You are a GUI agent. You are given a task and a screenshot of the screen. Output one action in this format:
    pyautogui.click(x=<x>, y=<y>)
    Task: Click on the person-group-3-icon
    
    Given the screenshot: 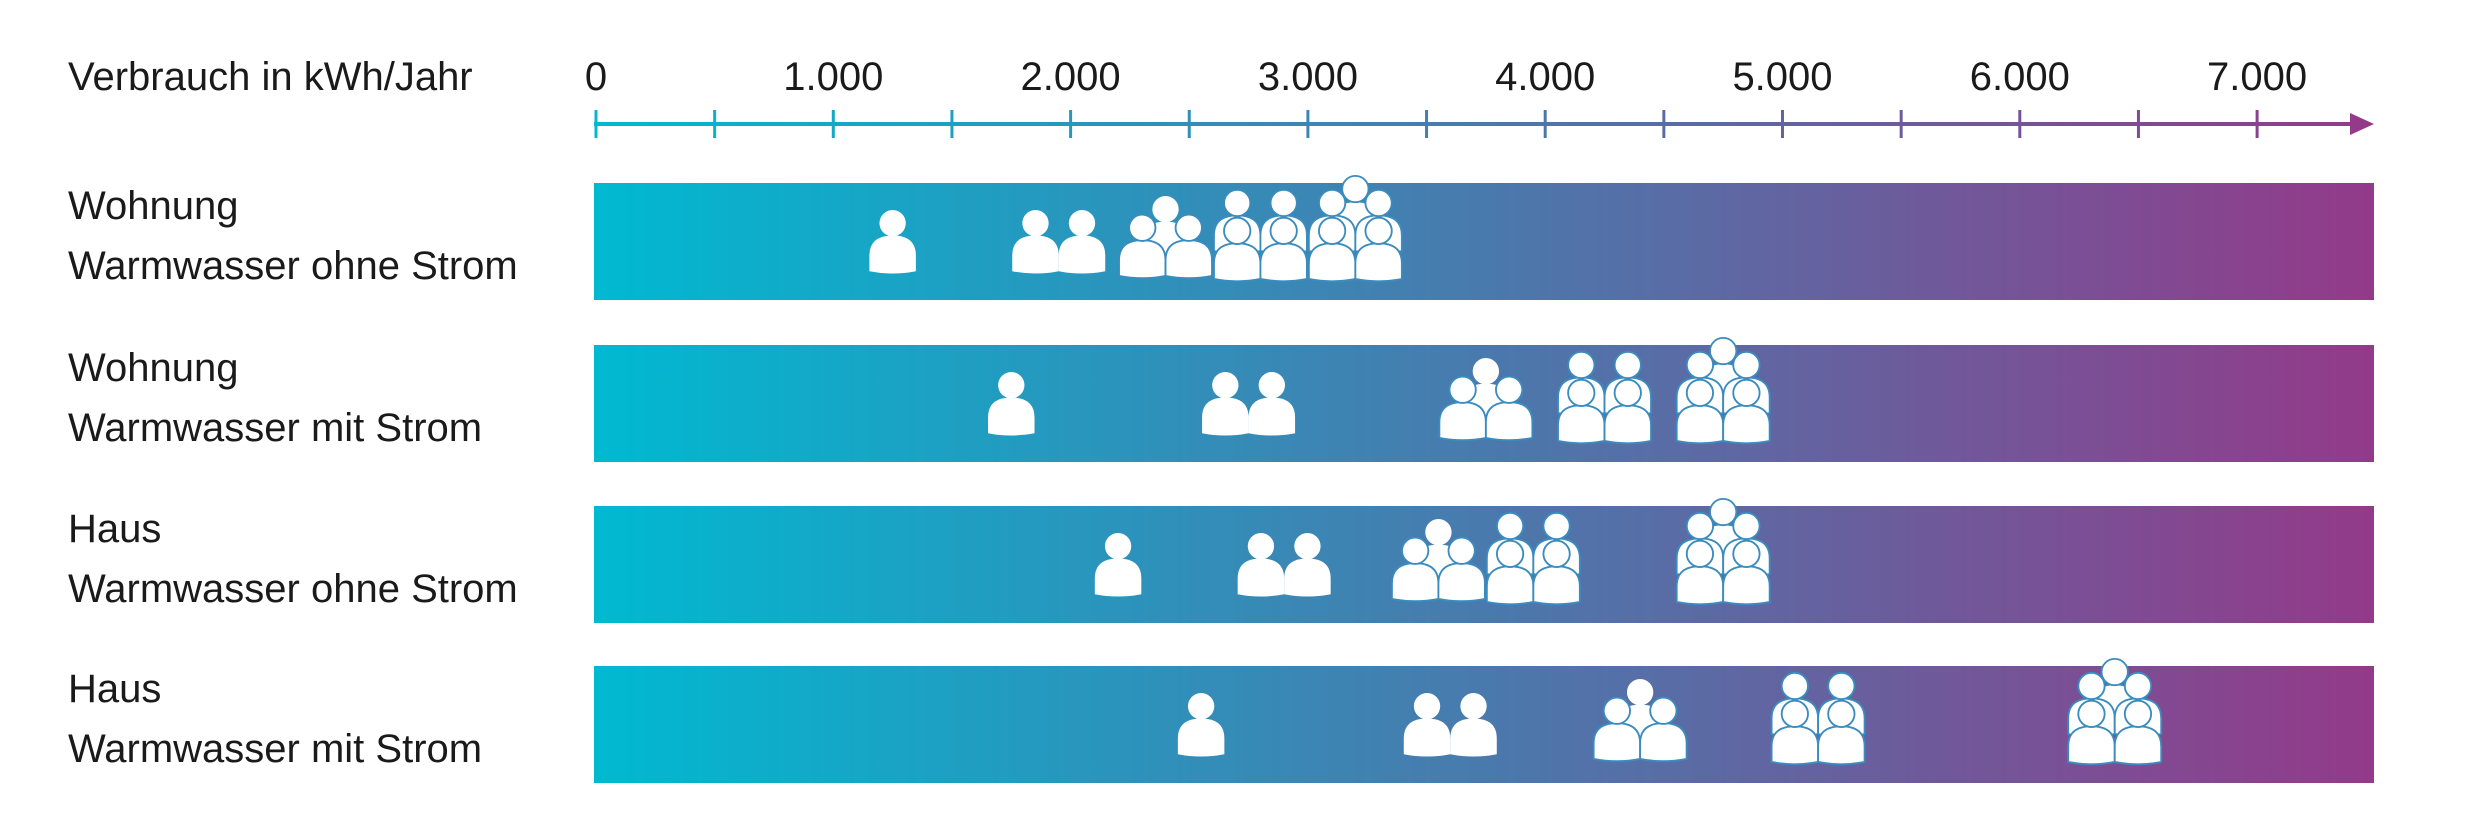 What is the action you would take?
    pyautogui.click(x=1438, y=561)
    